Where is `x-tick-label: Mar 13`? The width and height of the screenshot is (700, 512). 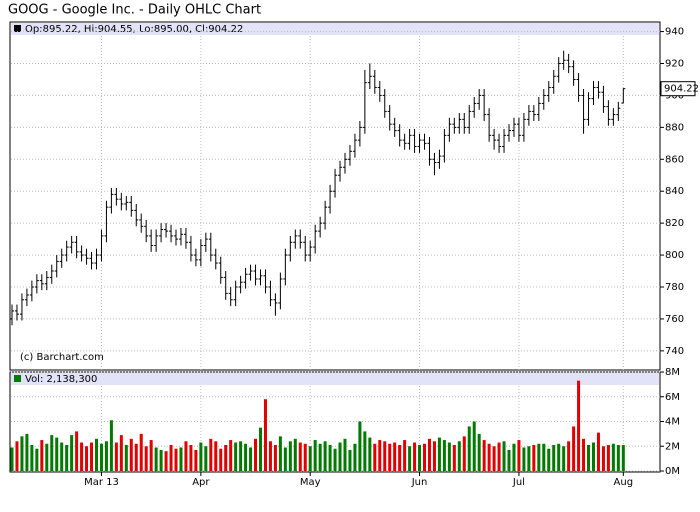 x-tick-label: Mar 13 is located at coordinates (101, 482).